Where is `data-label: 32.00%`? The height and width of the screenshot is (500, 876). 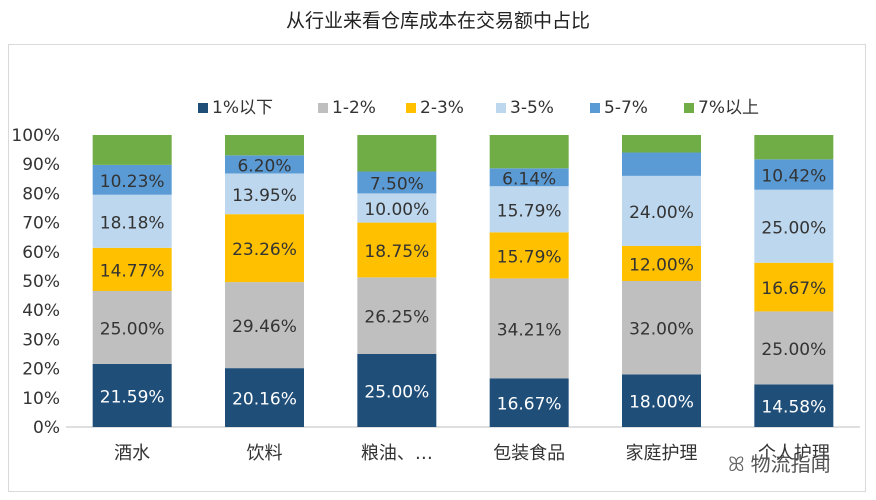 data-label: 32.00% is located at coordinates (661, 330).